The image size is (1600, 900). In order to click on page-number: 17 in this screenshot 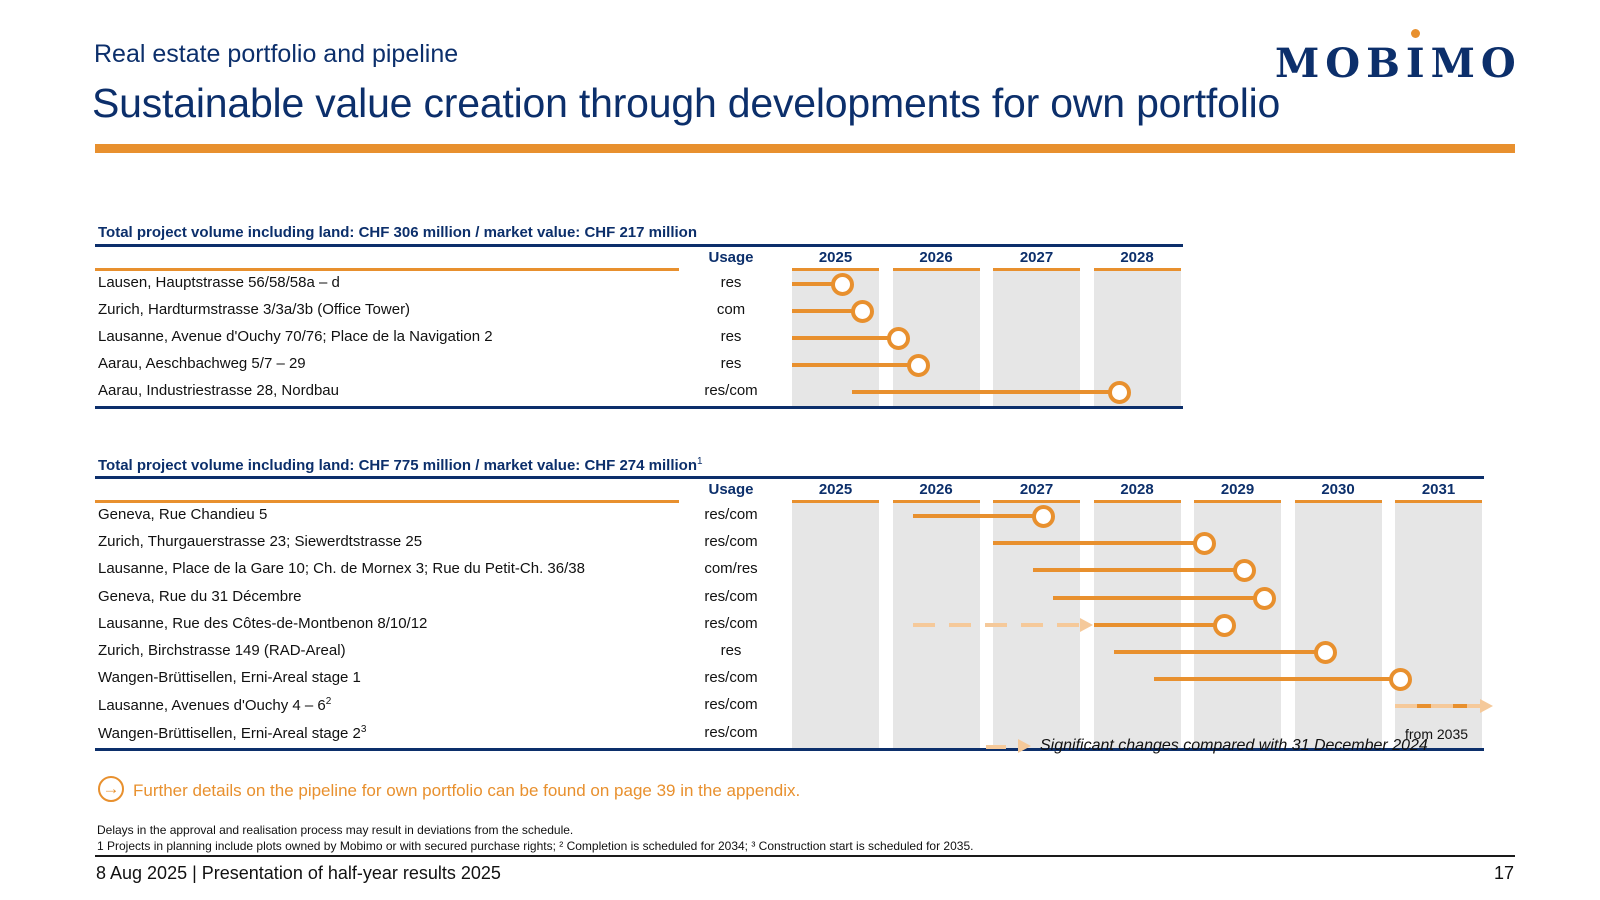, I will do `click(1503, 873)`.